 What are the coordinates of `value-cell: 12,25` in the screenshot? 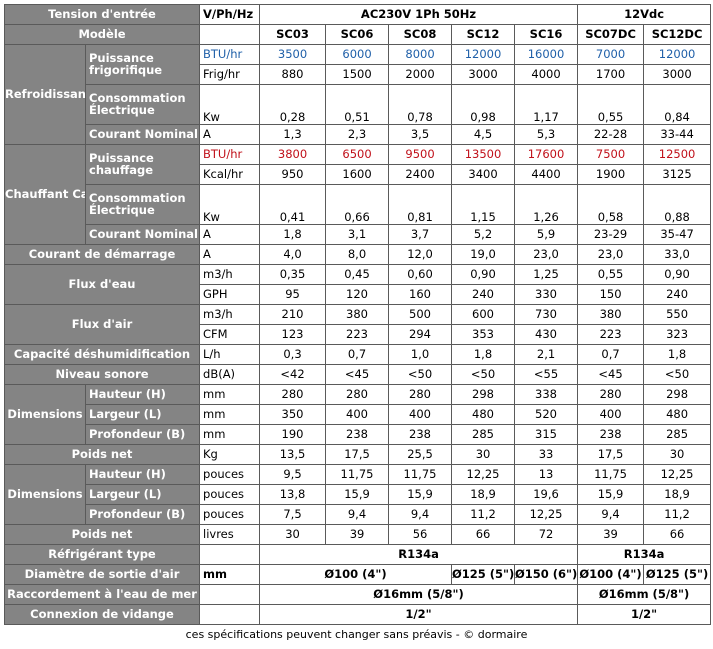 It's located at (483, 474).